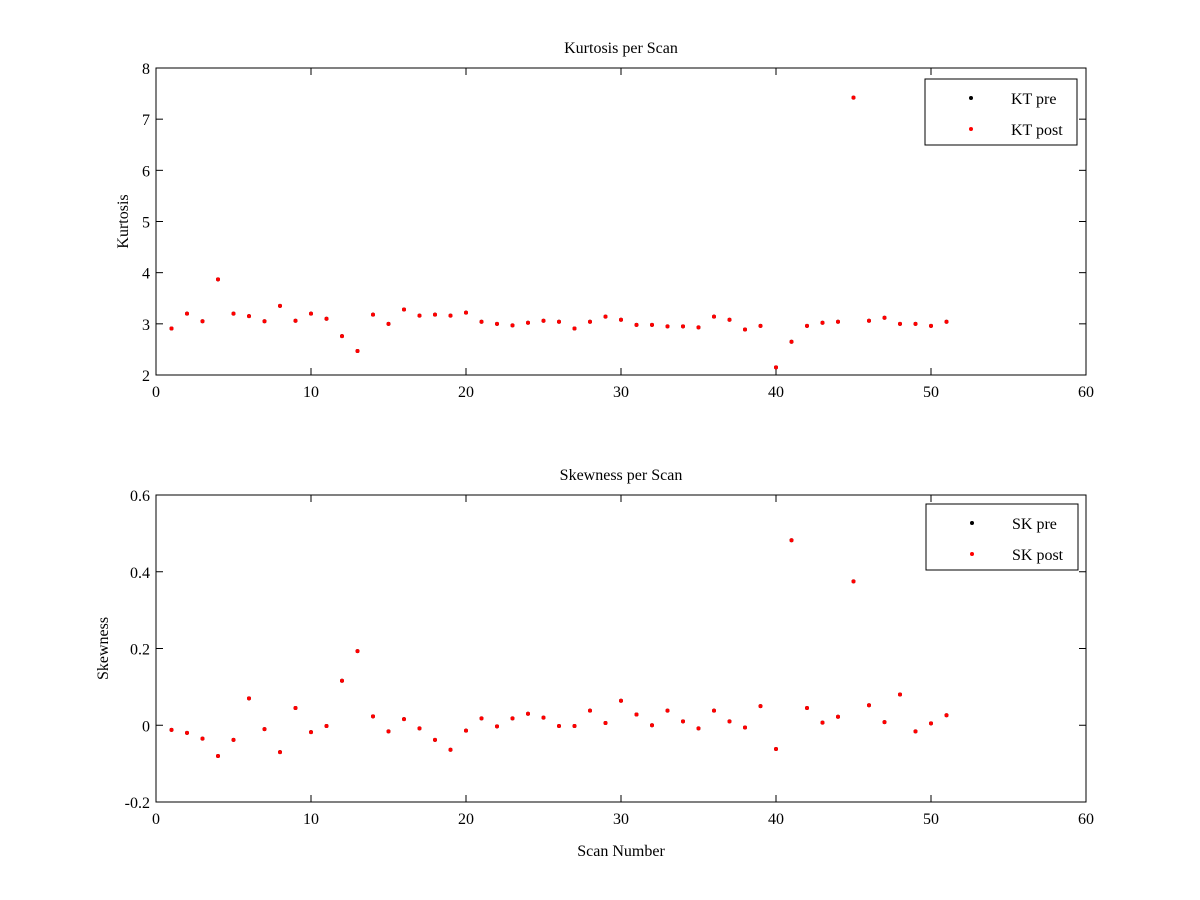 The image size is (1200, 900). What do you see at coordinates (146, 120) in the screenshot?
I see `y-tick-label: 7` at bounding box center [146, 120].